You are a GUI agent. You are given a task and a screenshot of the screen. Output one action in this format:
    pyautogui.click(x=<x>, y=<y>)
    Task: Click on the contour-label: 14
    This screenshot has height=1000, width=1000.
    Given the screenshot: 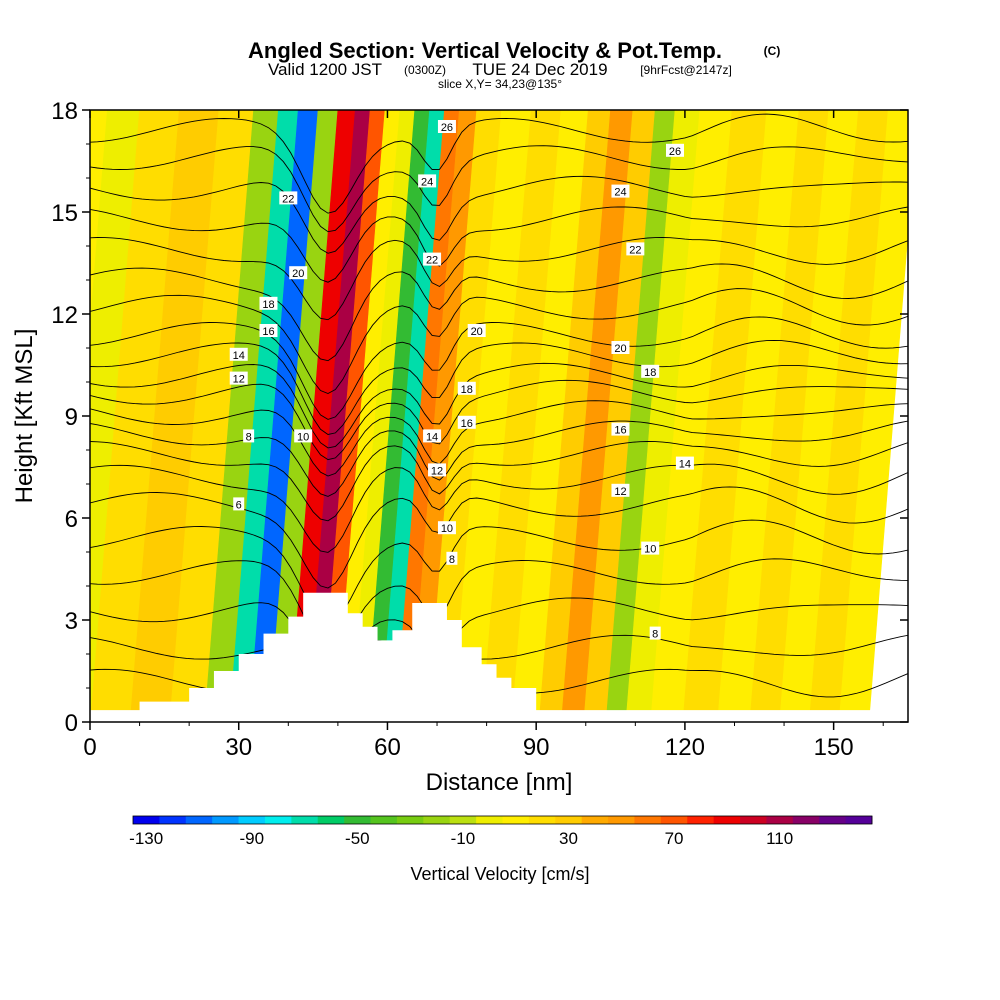 What is the action you would take?
    pyautogui.click(x=238, y=354)
    